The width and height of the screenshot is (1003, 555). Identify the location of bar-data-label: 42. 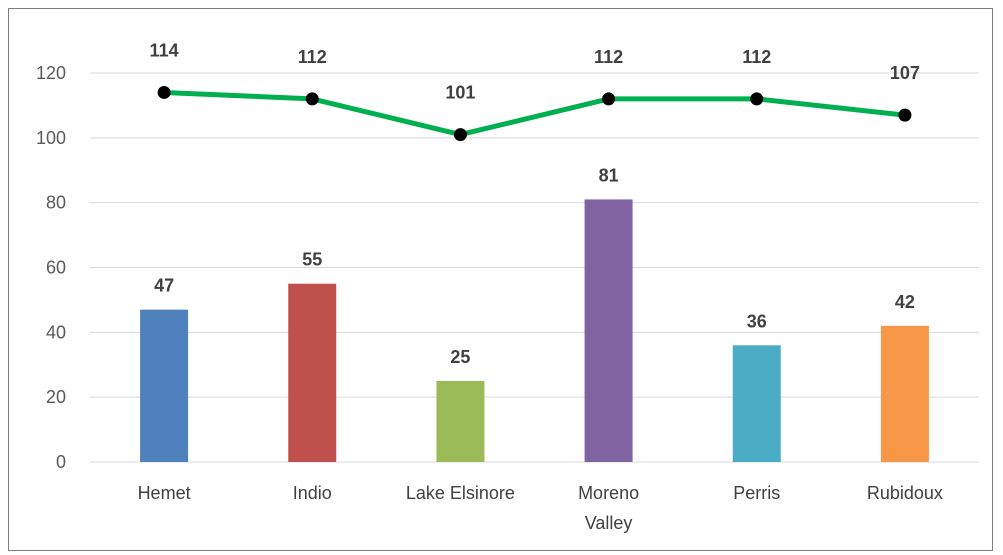
(905, 302).